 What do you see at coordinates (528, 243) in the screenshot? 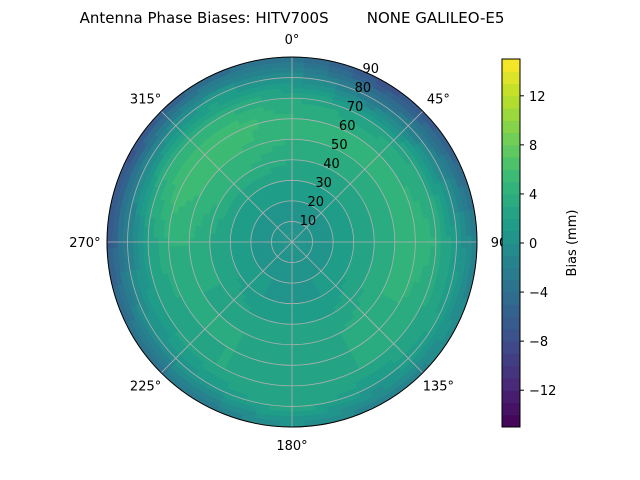
I see `colorbar: −12 −8 −4 0 4 8 12` at bounding box center [528, 243].